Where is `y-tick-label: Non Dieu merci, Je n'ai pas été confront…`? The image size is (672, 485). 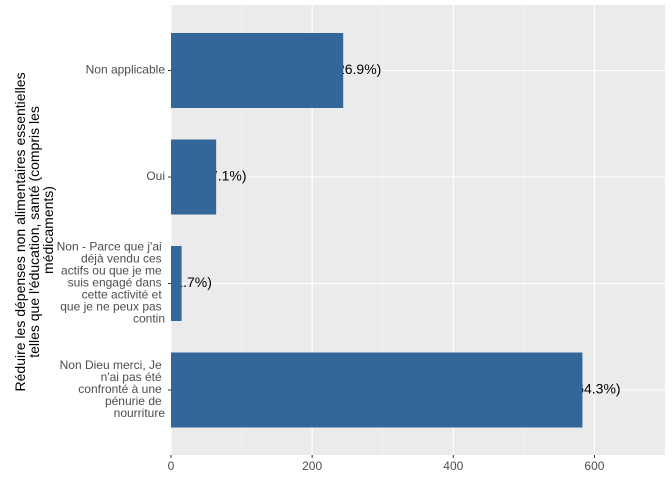 y-tick-label: Non Dieu merci, Je n'ai pas été confront… is located at coordinates (113, 389).